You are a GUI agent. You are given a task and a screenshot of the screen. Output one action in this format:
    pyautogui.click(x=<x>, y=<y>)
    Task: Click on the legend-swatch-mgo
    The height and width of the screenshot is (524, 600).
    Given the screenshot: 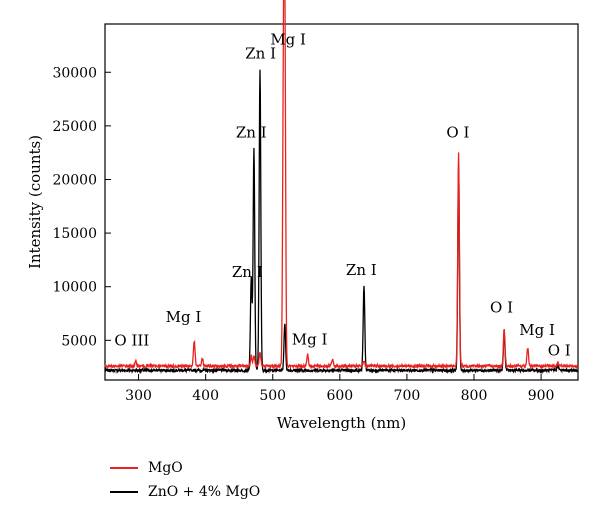 What is the action you would take?
    pyautogui.click(x=124, y=468)
    